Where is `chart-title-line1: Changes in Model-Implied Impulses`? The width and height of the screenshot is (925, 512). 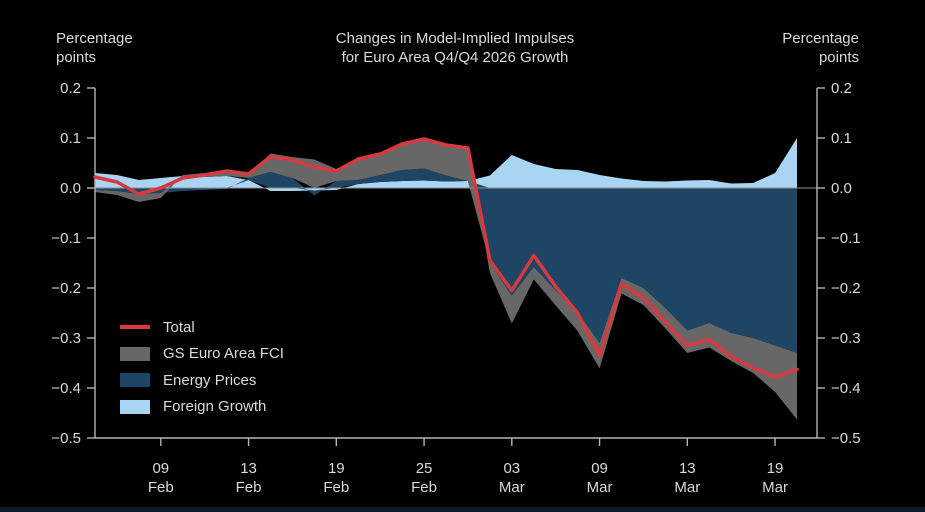
chart-title-line1: Changes in Model-Implied Impulses is located at coordinates (455, 38).